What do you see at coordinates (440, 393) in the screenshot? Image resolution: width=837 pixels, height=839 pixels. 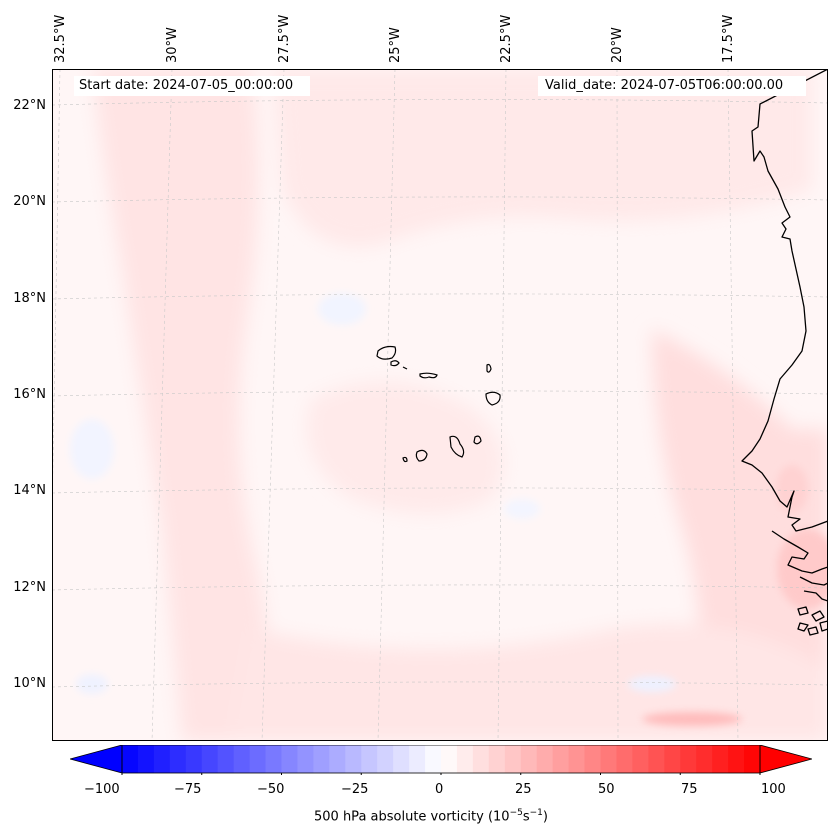 I see `gridline-lat-16n` at bounding box center [440, 393].